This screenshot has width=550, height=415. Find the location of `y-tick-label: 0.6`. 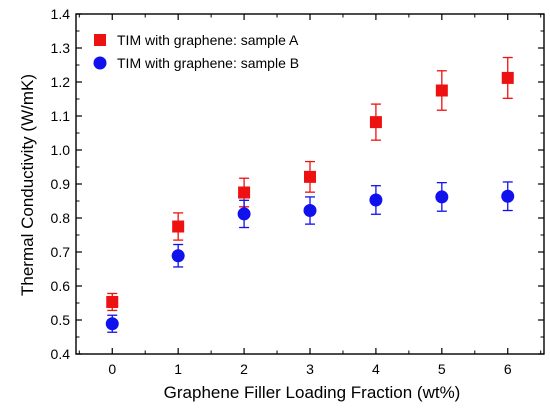

y-tick-label: 0.6 is located at coordinates (61, 286).